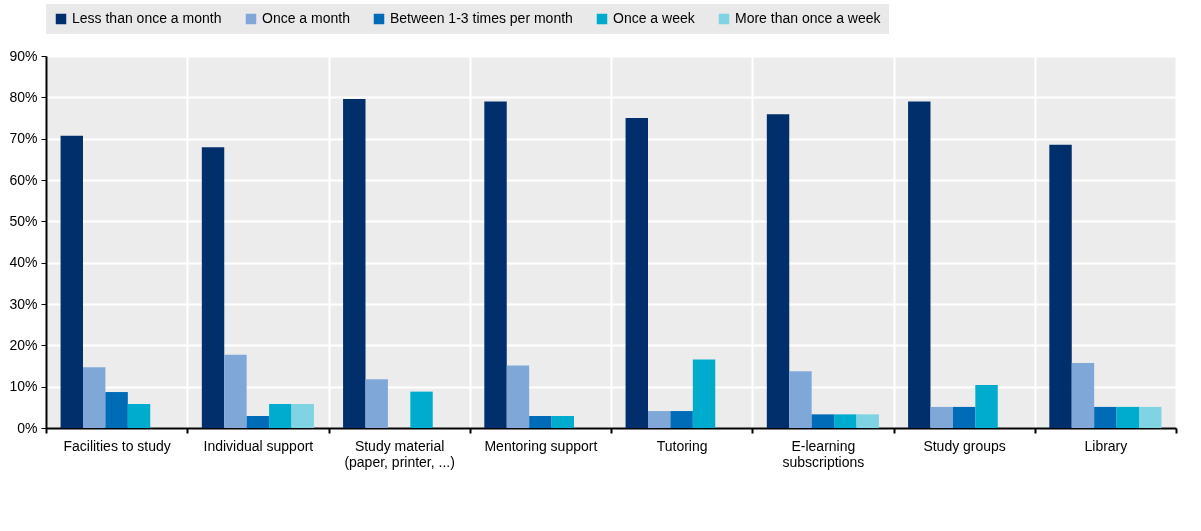 The image size is (1201, 531). I want to click on x-tick-label: E-learning subscriptions, so click(823, 453).